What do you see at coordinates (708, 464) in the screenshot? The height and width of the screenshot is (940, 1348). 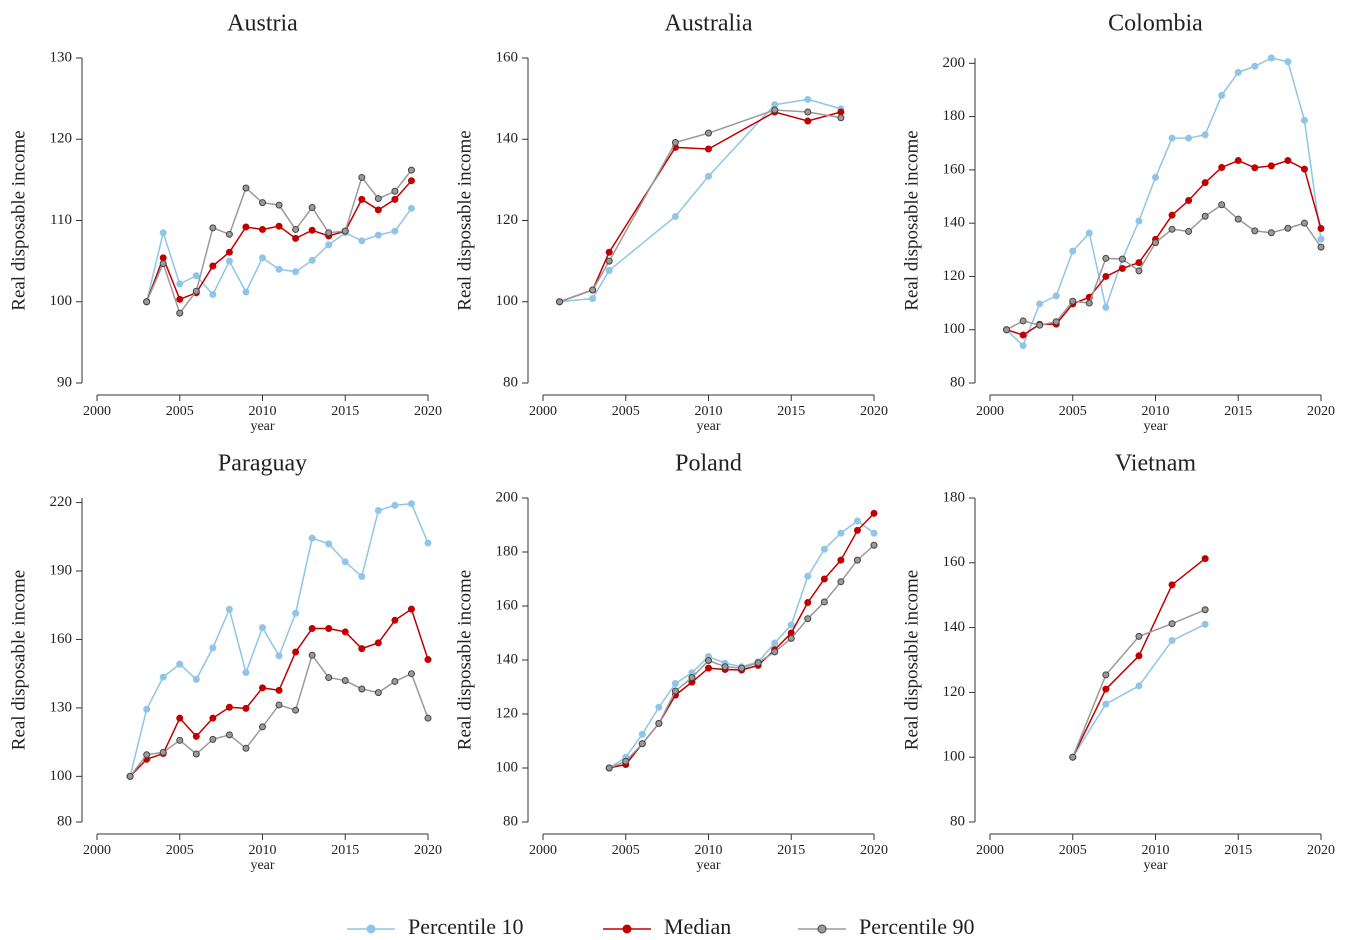 I see `panel-title: Poland` at bounding box center [708, 464].